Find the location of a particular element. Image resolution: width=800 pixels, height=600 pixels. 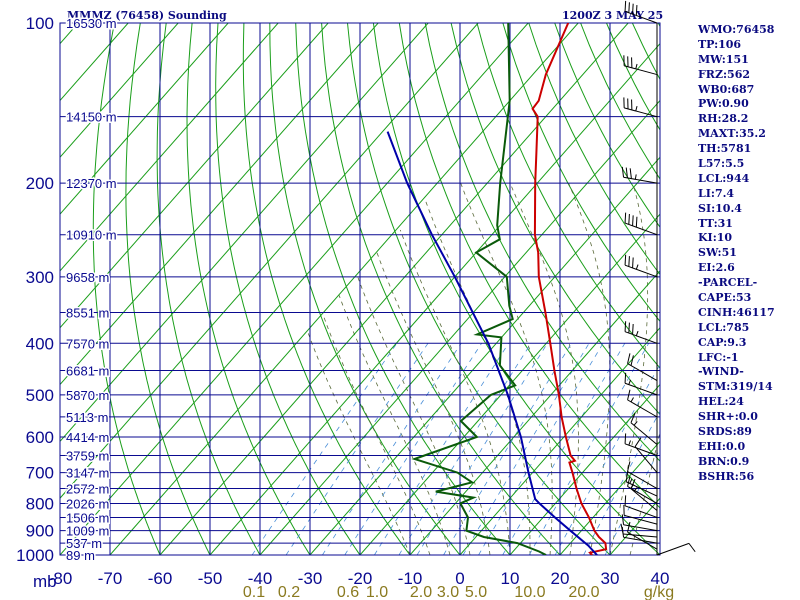

index-item: LCL:944 is located at coordinates (724, 178).